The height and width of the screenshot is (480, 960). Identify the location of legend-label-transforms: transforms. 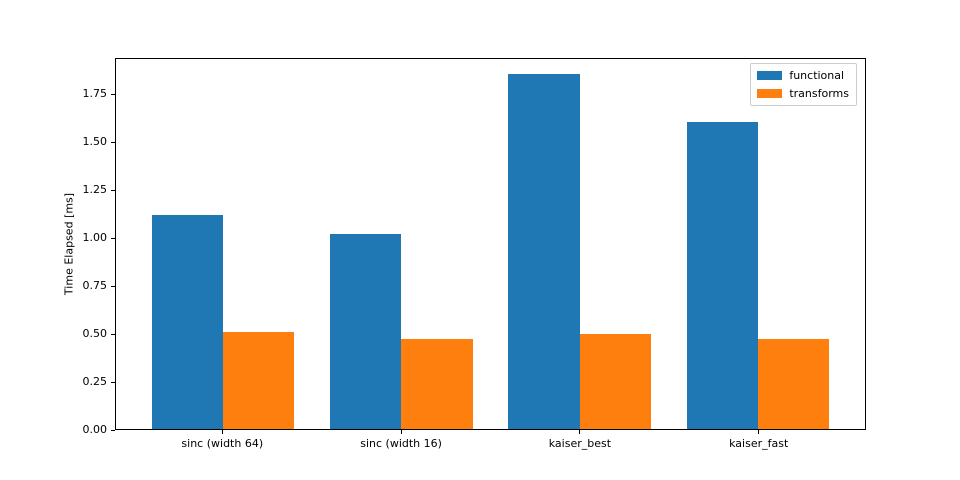
(819, 93).